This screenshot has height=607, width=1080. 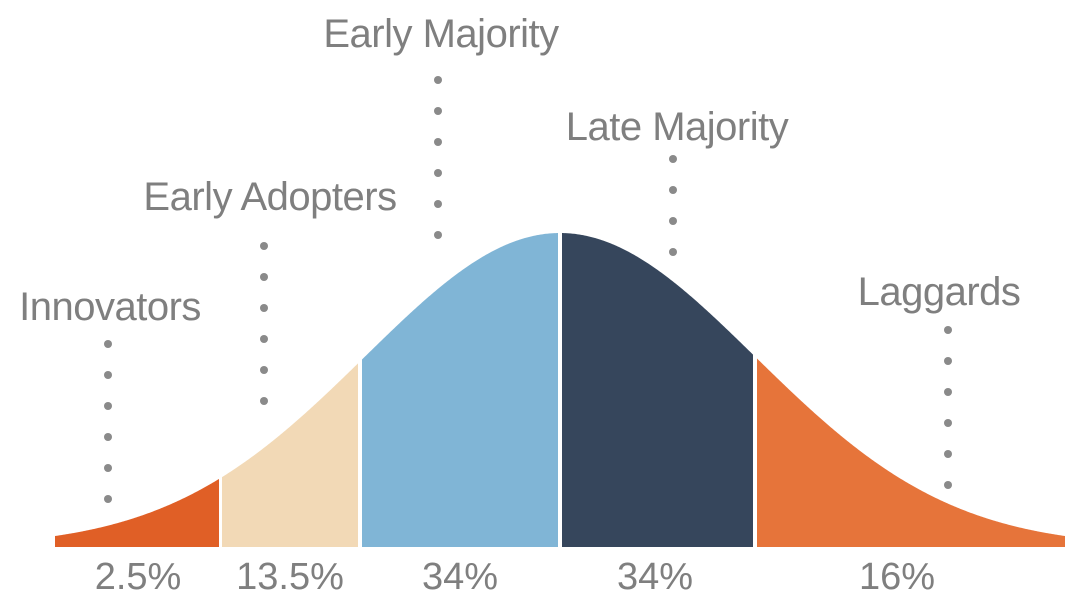 I want to click on innovators-percent: 2.5%, so click(x=138, y=577).